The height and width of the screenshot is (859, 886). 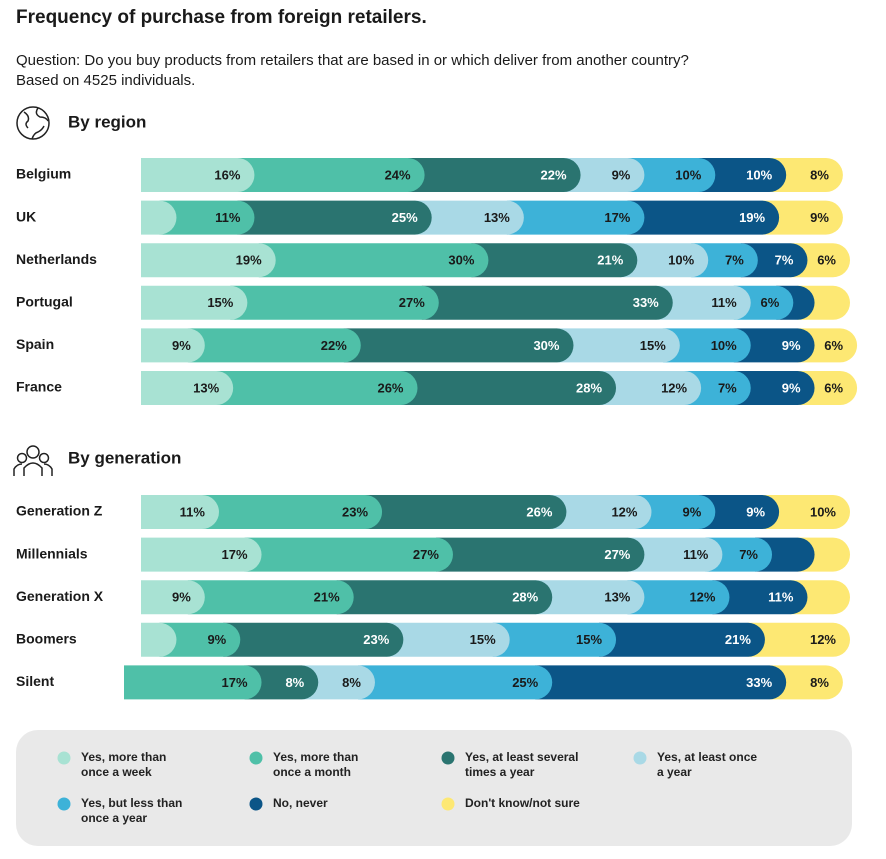 I want to click on value-label: 22%, so click(x=554, y=174).